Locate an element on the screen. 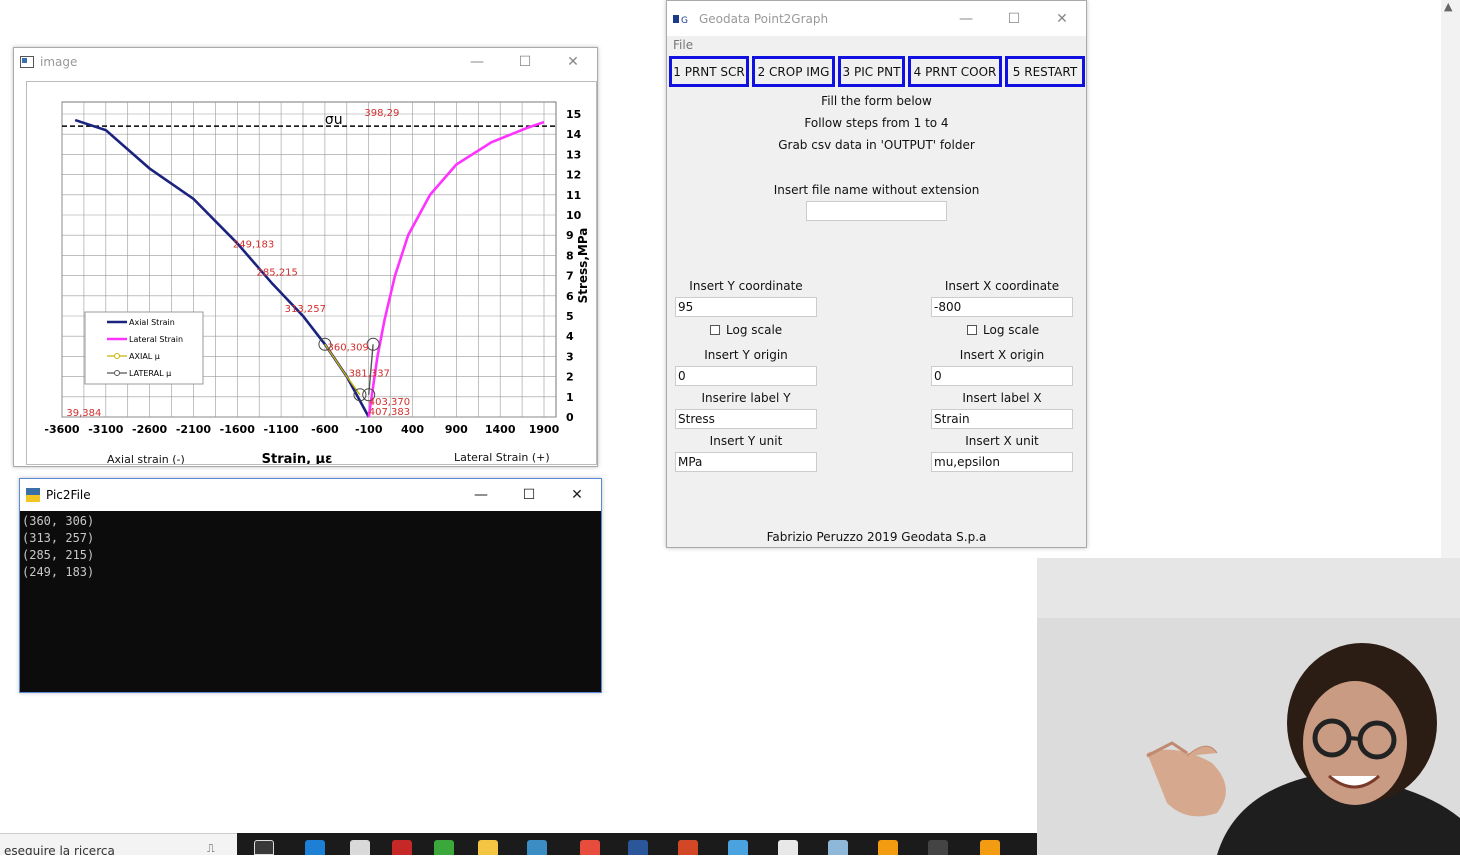 The height and width of the screenshot is (856, 1460). task-view-icon is located at coordinates (264, 847).